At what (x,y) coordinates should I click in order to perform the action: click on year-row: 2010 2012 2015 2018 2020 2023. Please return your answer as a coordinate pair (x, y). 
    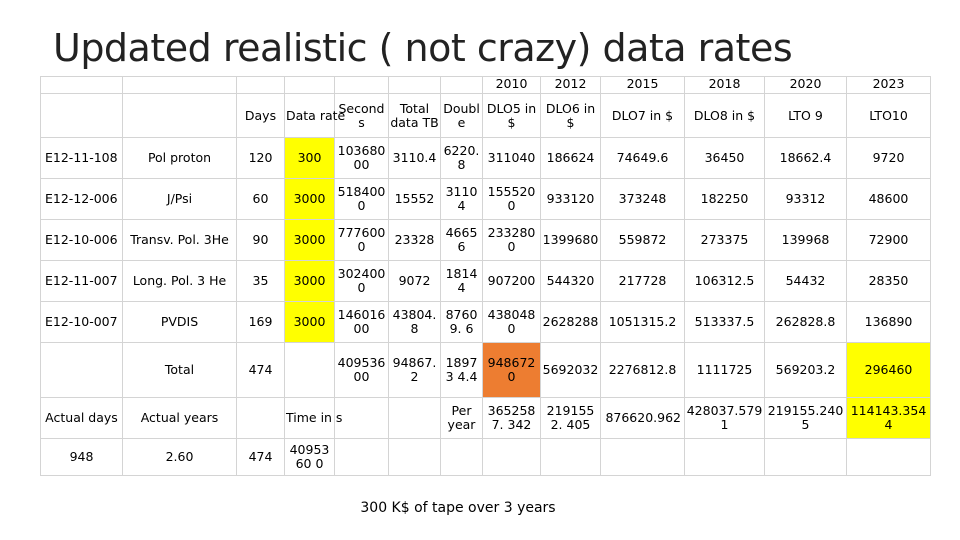
    Looking at the image, I should click on (485, 85).